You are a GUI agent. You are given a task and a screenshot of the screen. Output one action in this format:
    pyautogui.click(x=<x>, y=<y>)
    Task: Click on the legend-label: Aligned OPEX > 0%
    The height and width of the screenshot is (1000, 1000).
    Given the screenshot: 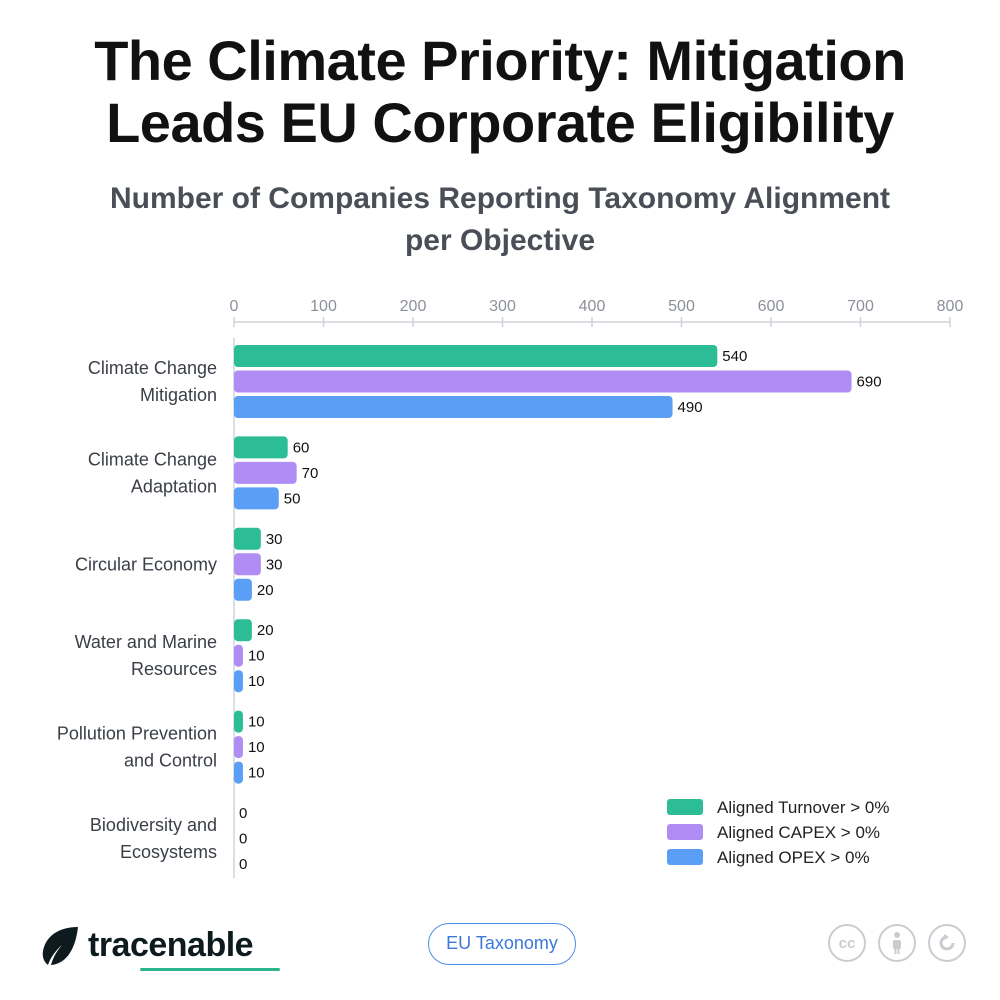 What is the action you would take?
    pyautogui.click(x=793, y=857)
    